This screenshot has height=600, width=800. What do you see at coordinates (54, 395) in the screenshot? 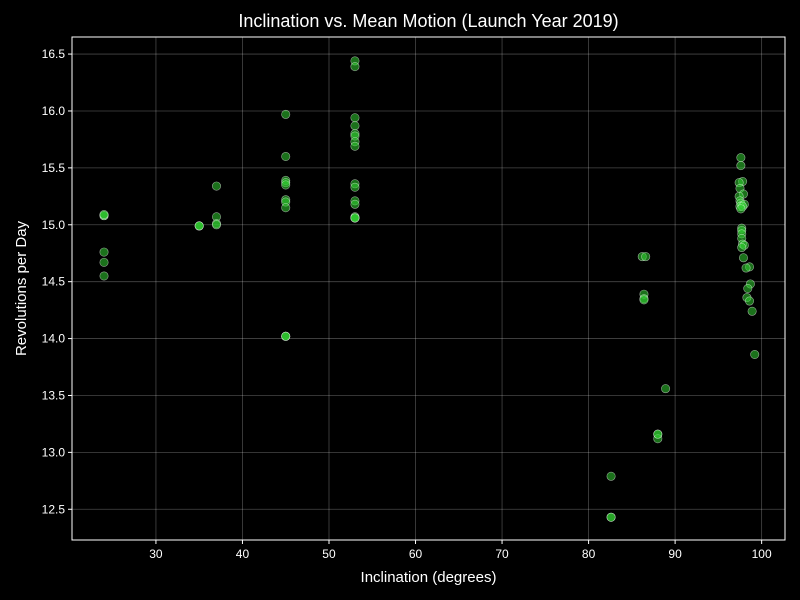
I see `y-tick-label: 13.5` at bounding box center [54, 395].